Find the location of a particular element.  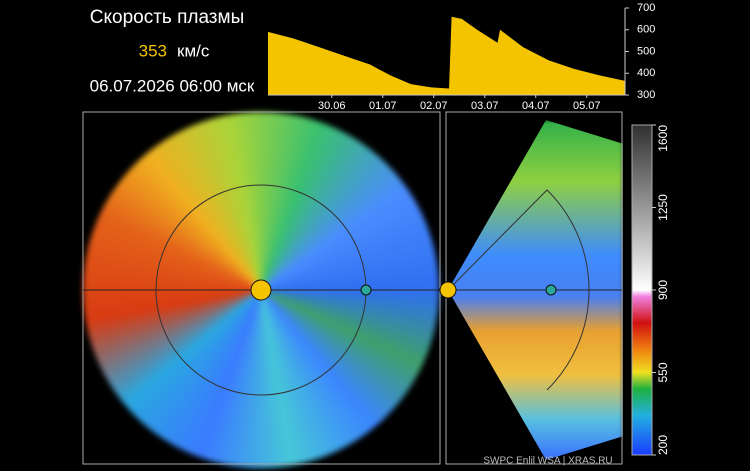

colorbar-ticks: 200 550 900 1250 1600 is located at coordinates (661, 290).